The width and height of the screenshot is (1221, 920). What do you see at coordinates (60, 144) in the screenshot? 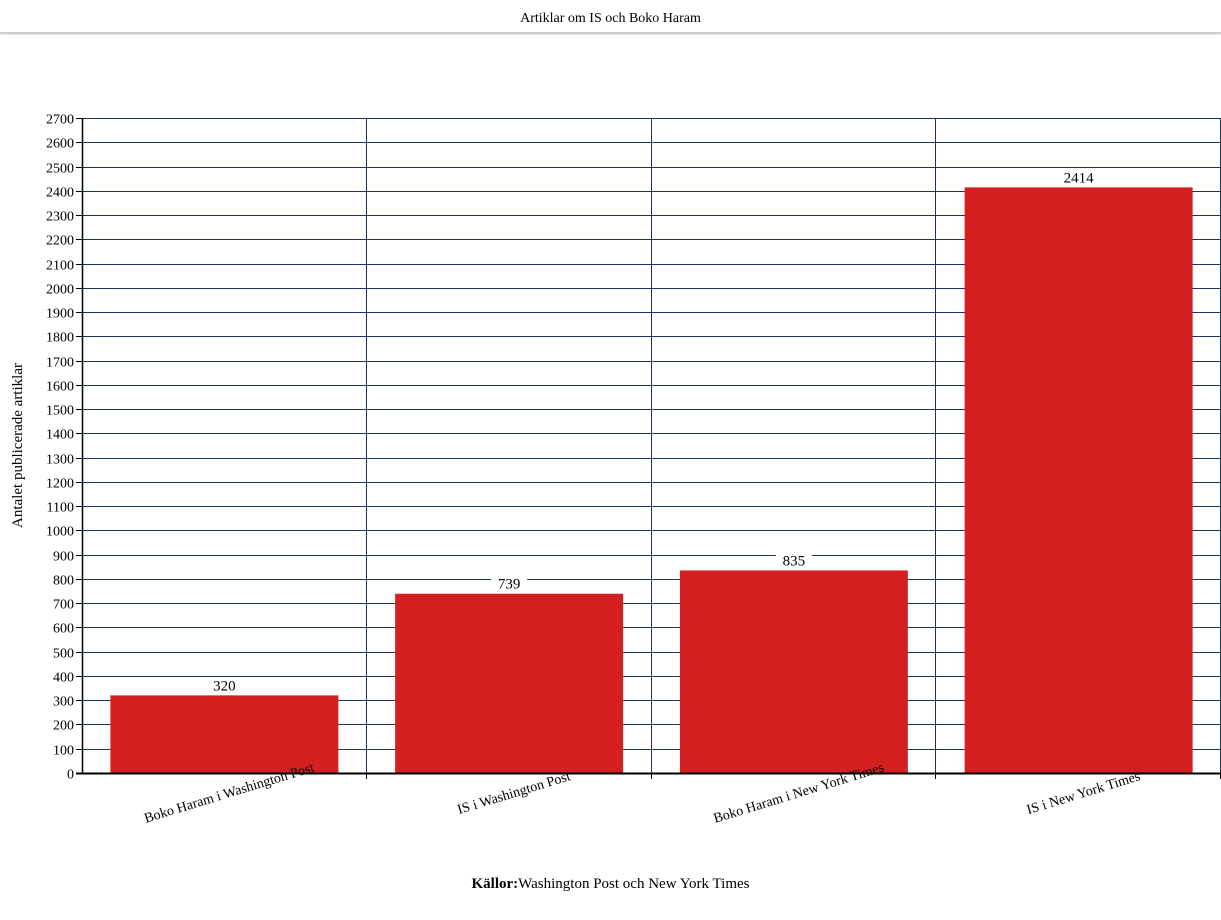
I see `y-tick-label: 2600` at bounding box center [60, 144].